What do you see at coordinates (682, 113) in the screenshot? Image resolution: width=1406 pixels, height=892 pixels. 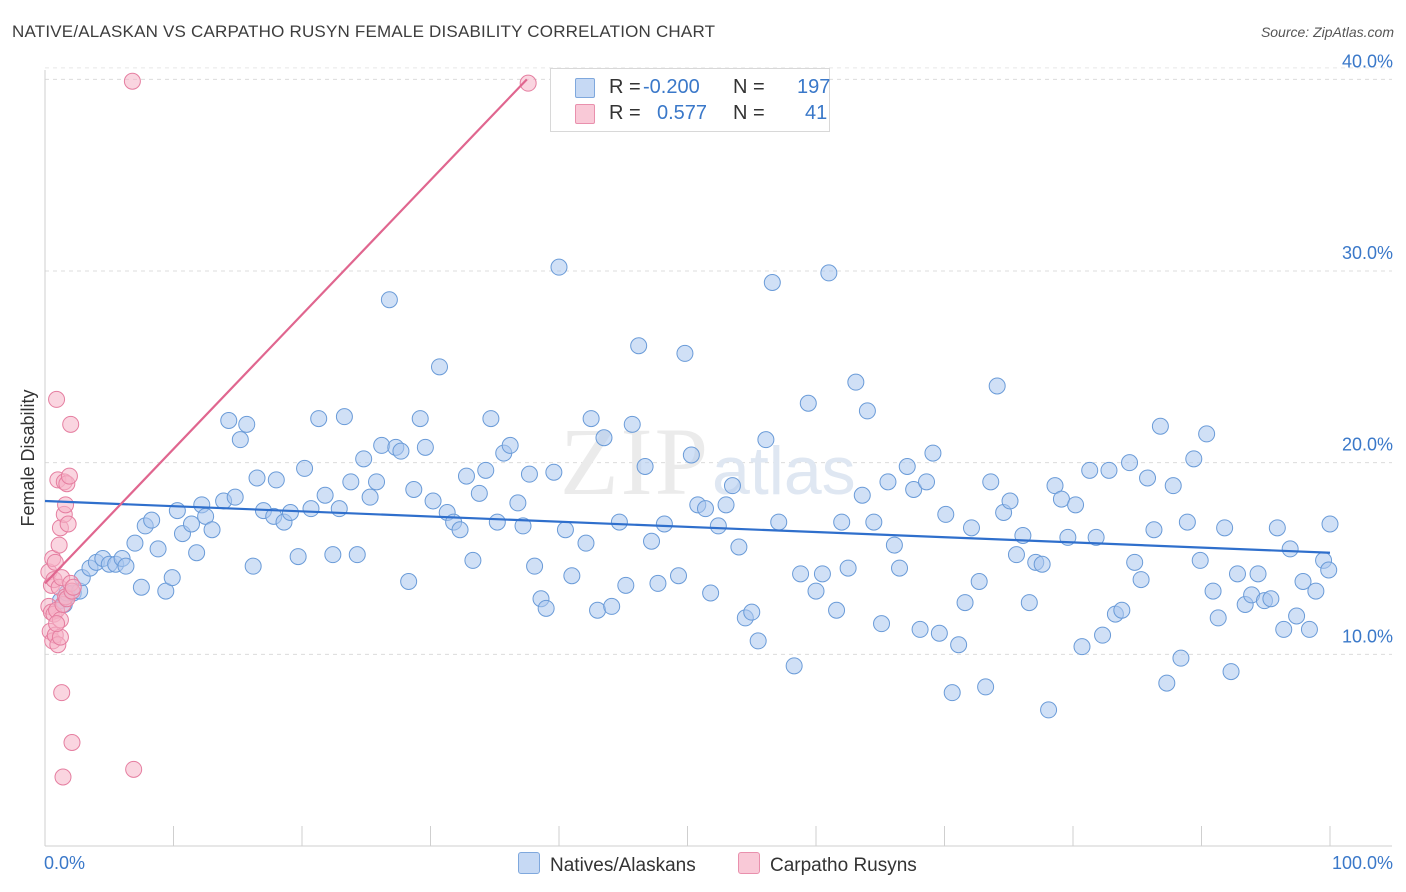 I see `legend-r-value: 0.577` at bounding box center [682, 113].